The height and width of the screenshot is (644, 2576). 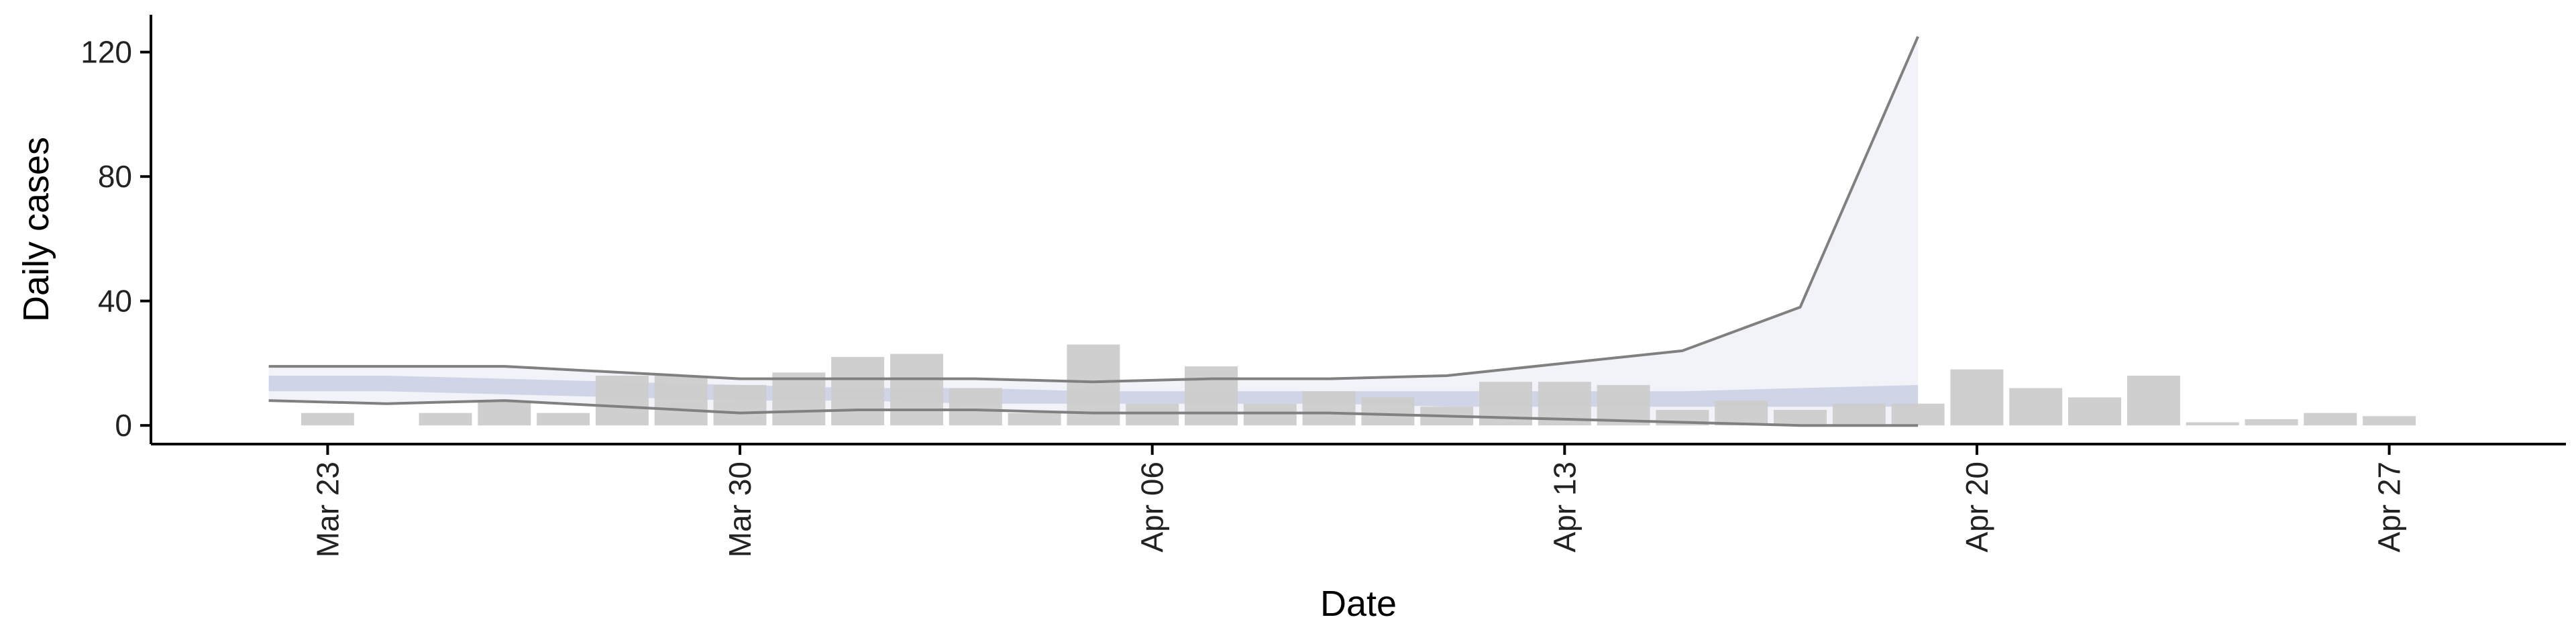 I want to click on y-tick-label: 120, so click(x=106, y=52).